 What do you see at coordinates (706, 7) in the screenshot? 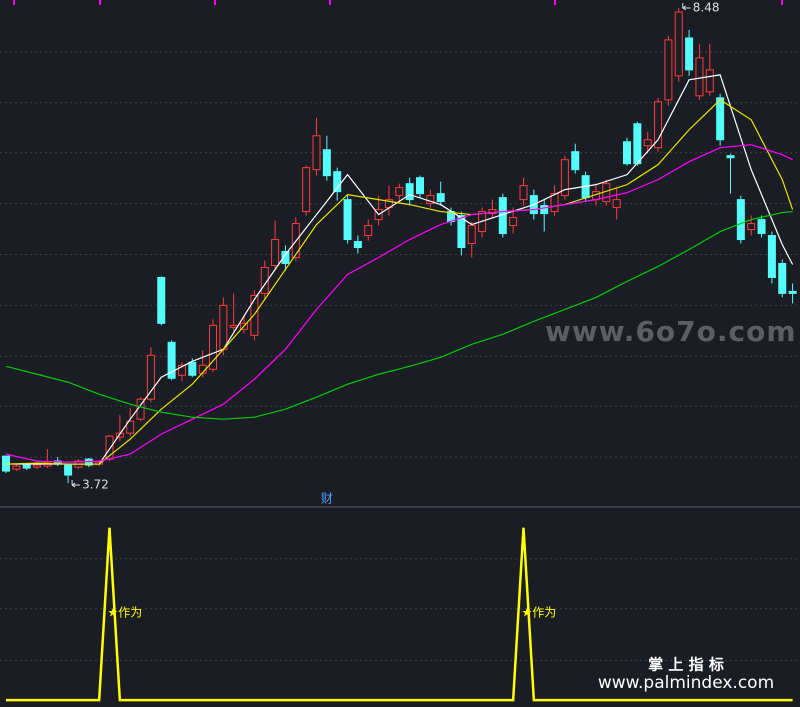
I see `extreme-label: 8.48` at bounding box center [706, 7].